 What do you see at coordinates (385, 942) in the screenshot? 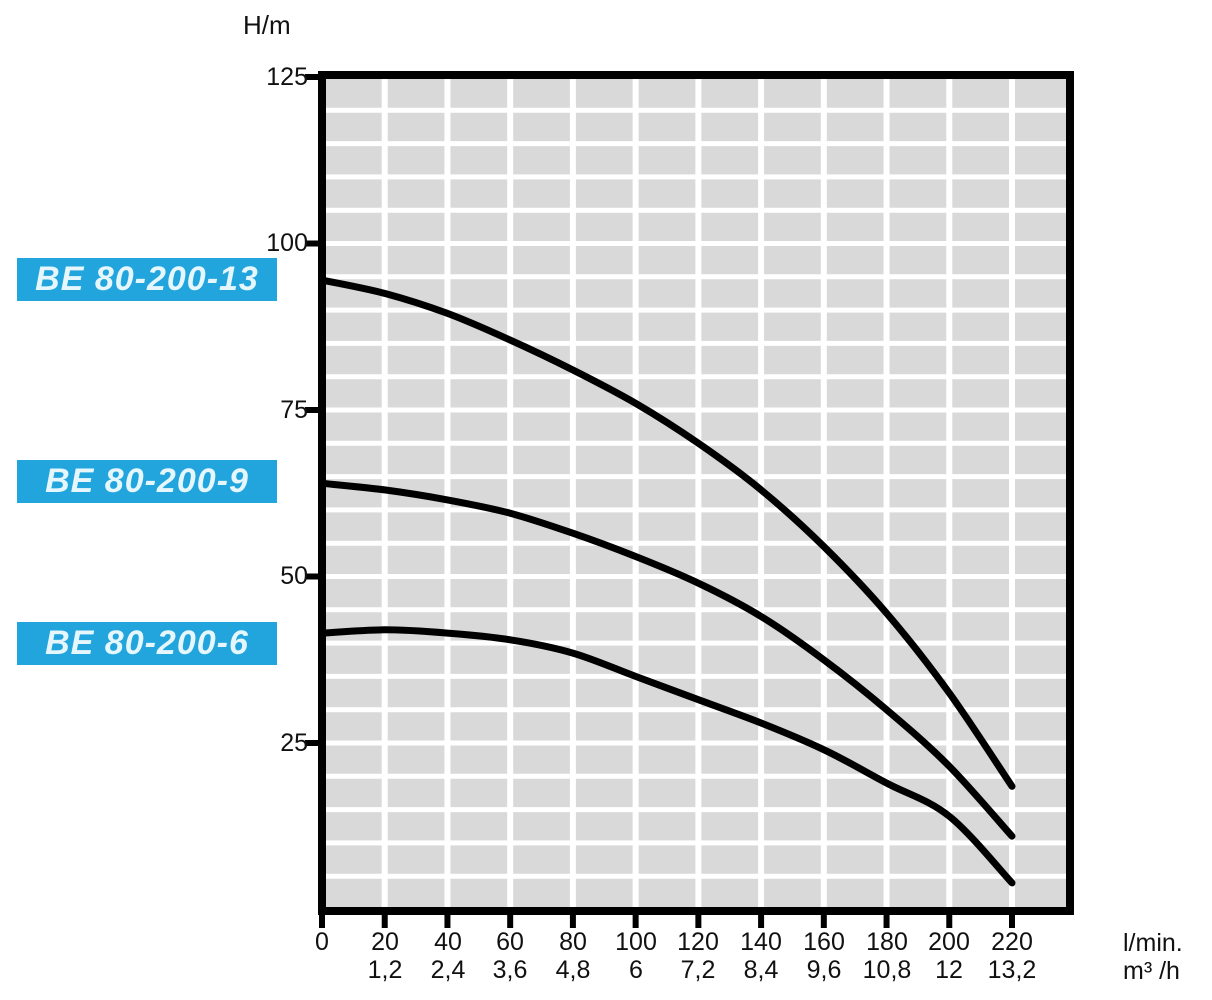
I see `x-tick-label-lmin: 20` at bounding box center [385, 942].